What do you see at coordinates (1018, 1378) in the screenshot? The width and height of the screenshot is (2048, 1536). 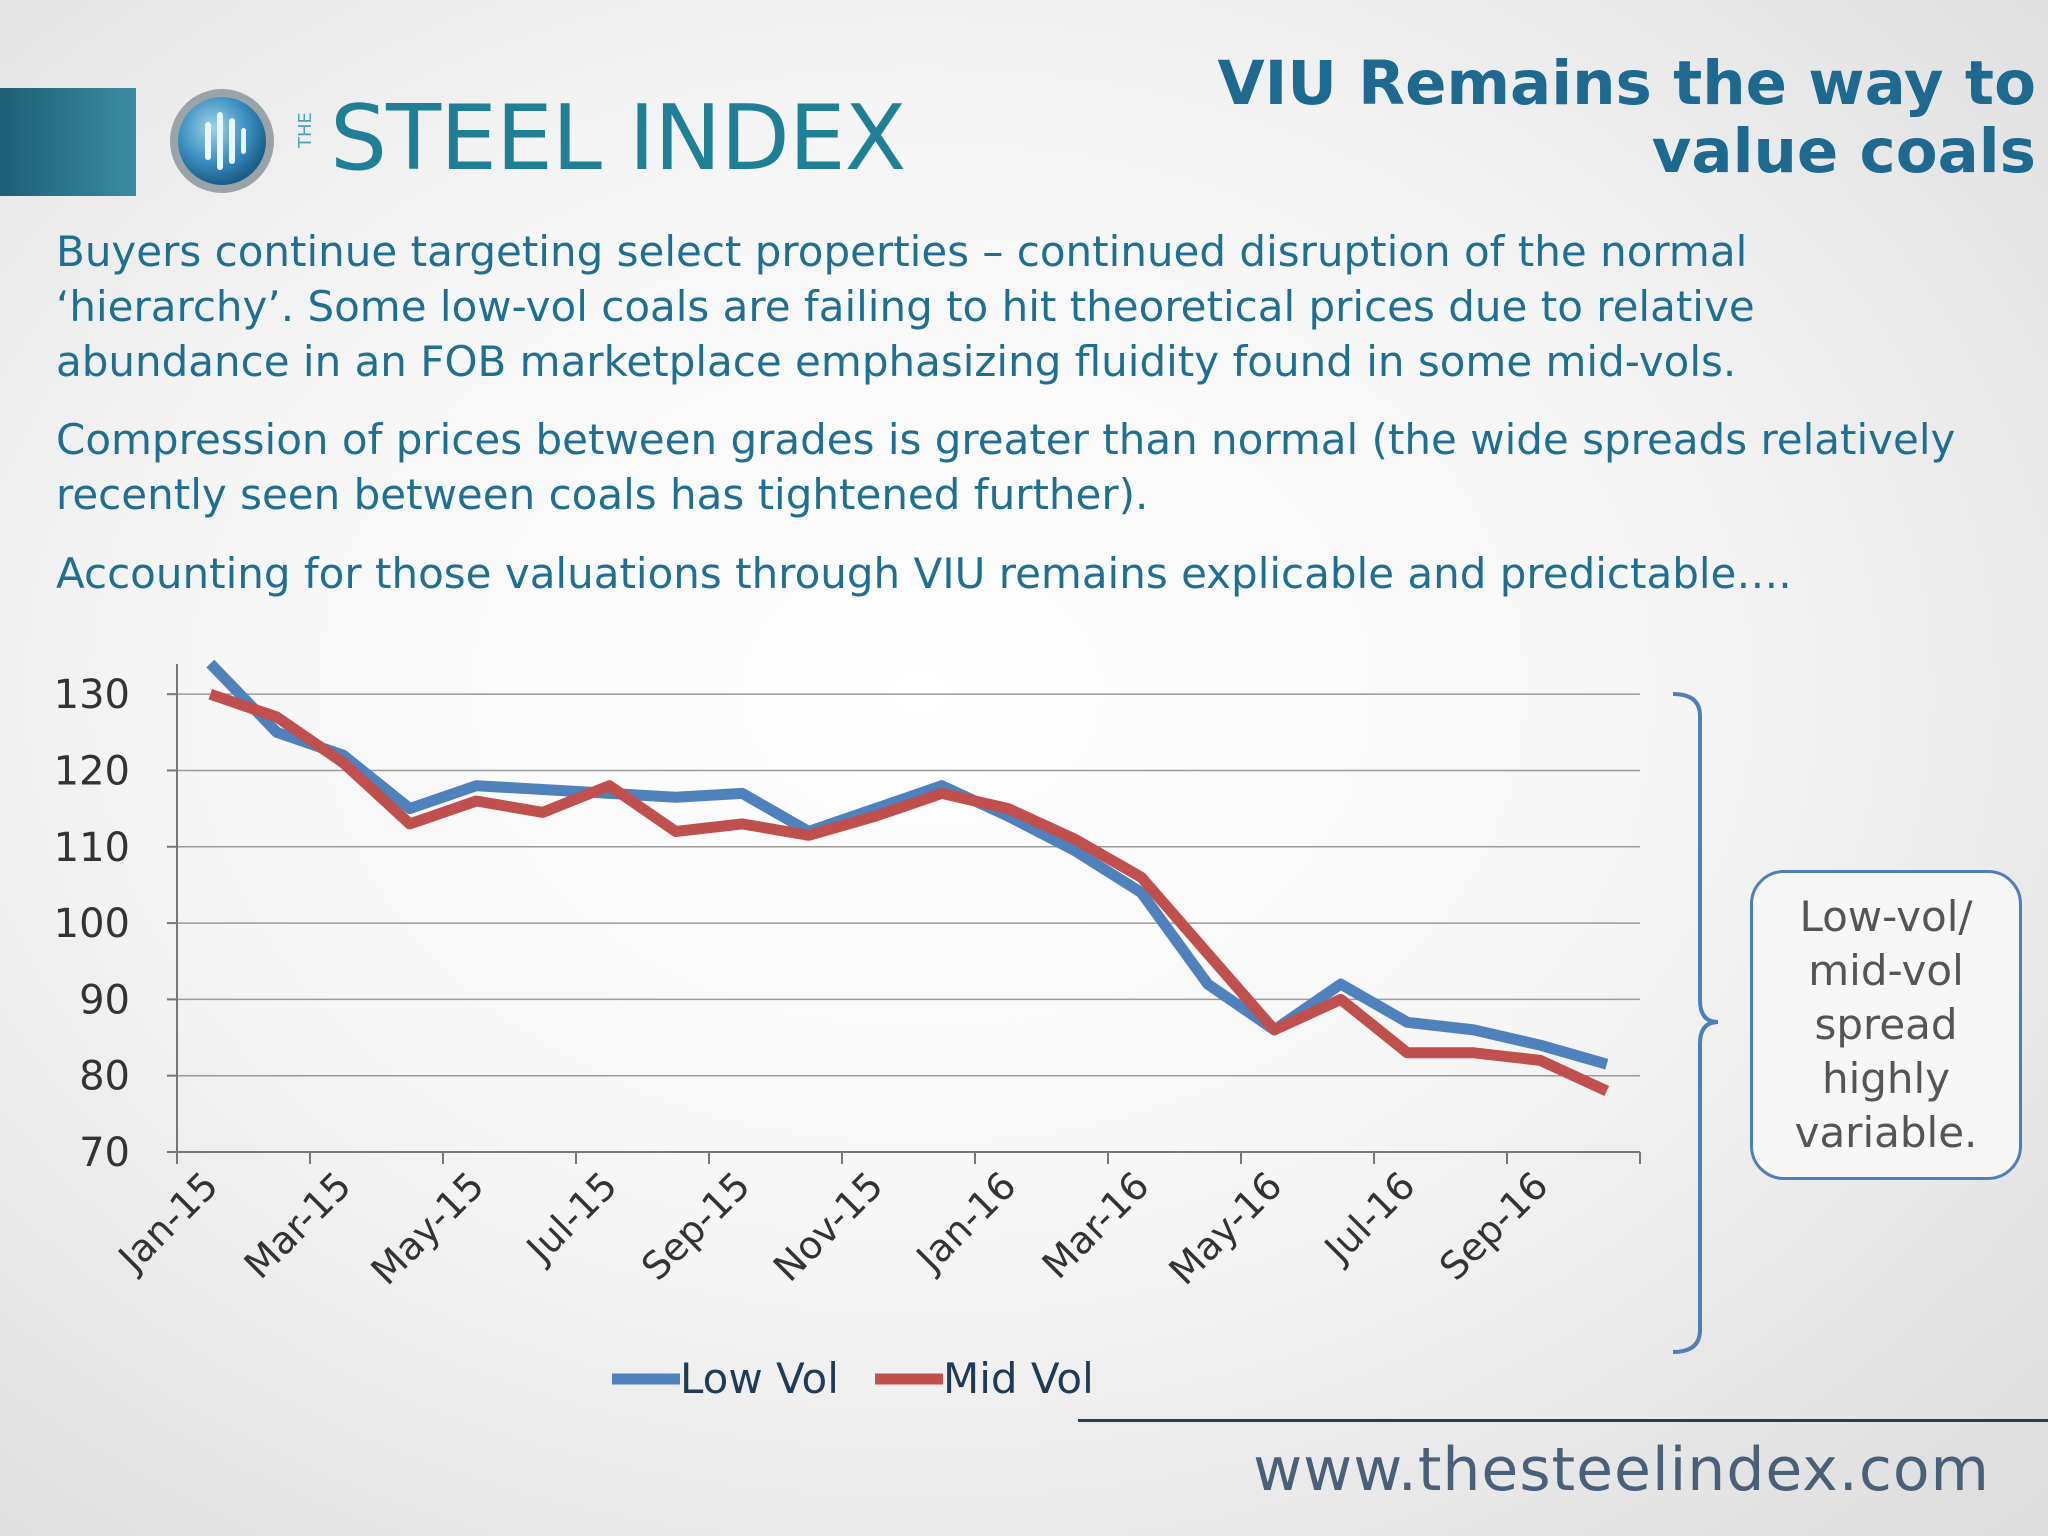 I see `legend-label: Mid Vol` at bounding box center [1018, 1378].